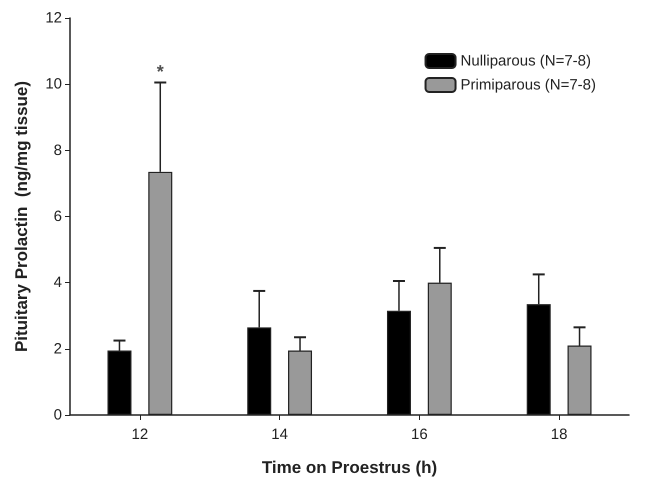 The height and width of the screenshot is (485, 649). What do you see at coordinates (58, 349) in the screenshot?
I see `y-tick-label: 2` at bounding box center [58, 349].